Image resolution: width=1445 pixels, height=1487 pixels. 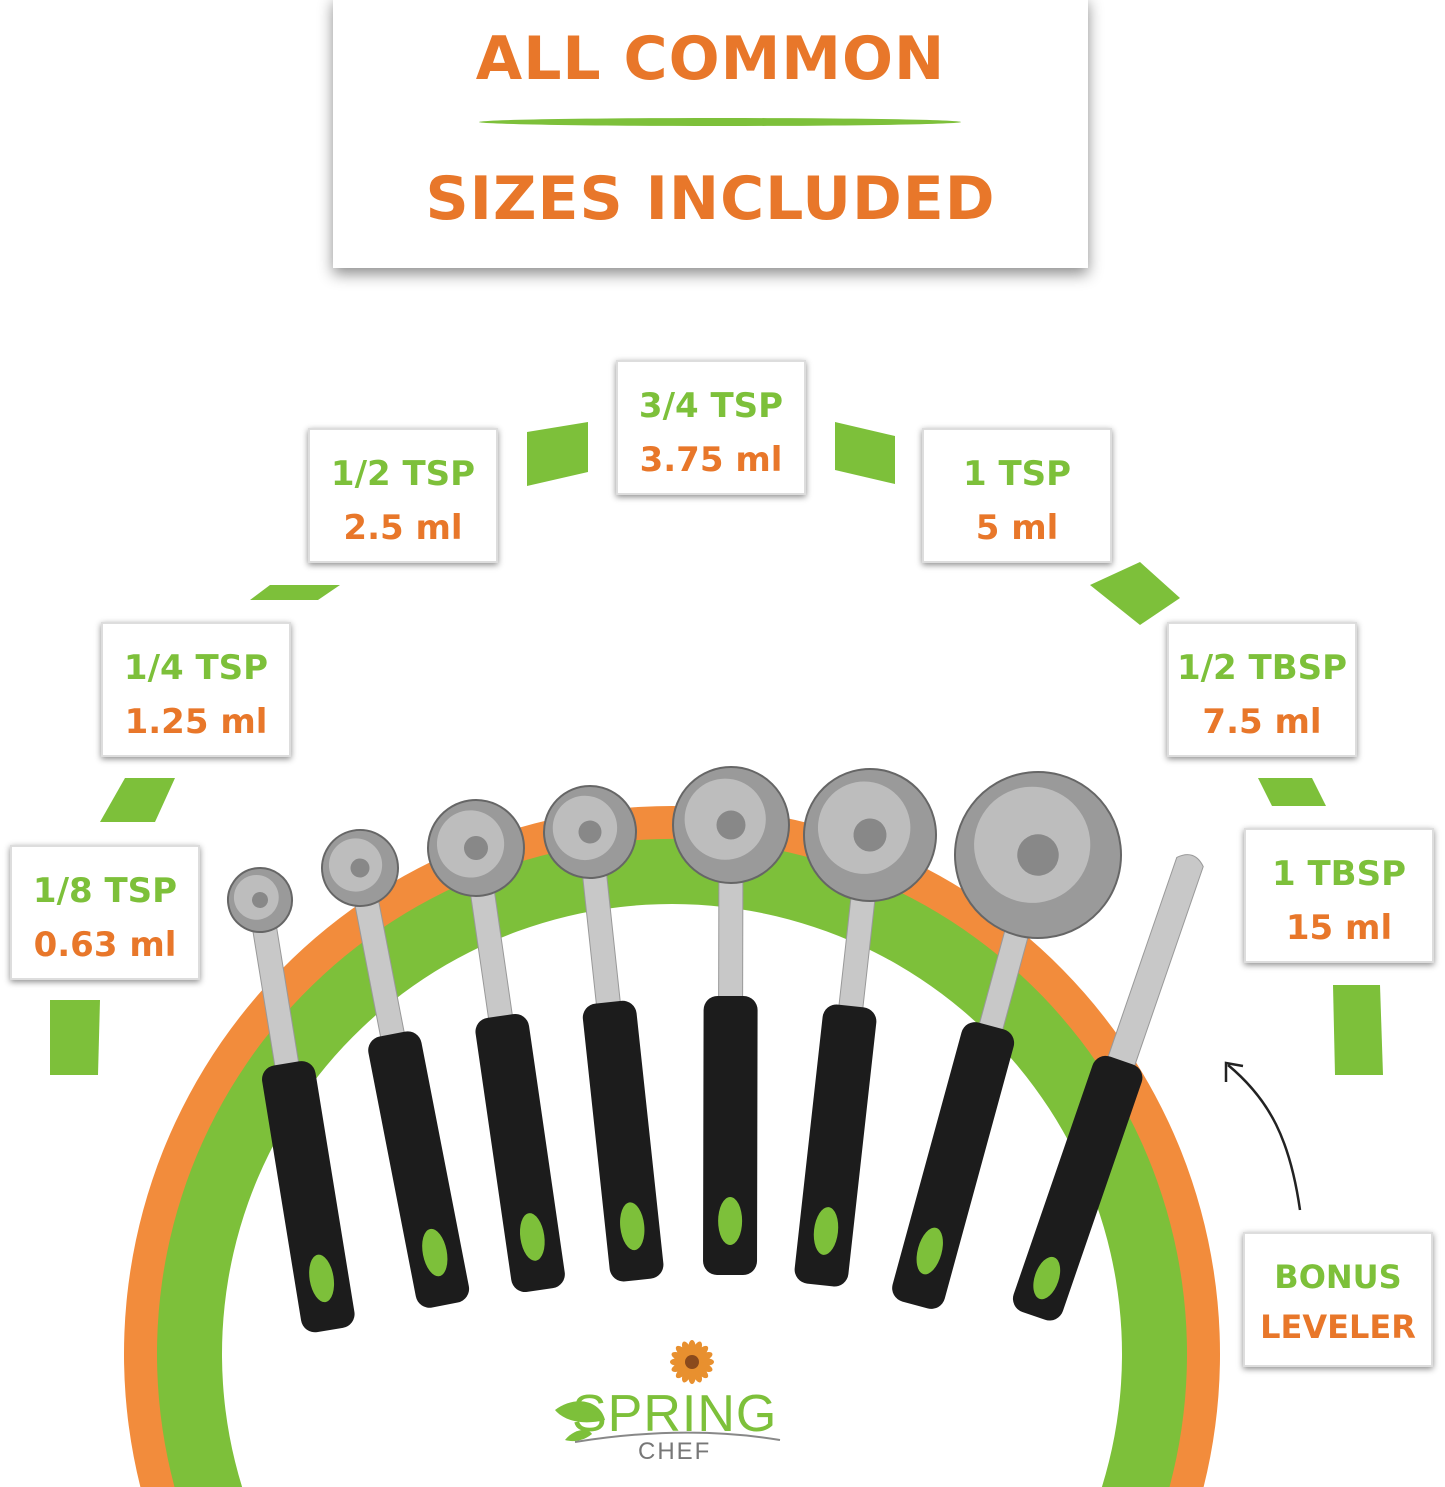 I want to click on headline-banner: ALL COMMON SIZES INCLUDED, so click(x=710, y=134).